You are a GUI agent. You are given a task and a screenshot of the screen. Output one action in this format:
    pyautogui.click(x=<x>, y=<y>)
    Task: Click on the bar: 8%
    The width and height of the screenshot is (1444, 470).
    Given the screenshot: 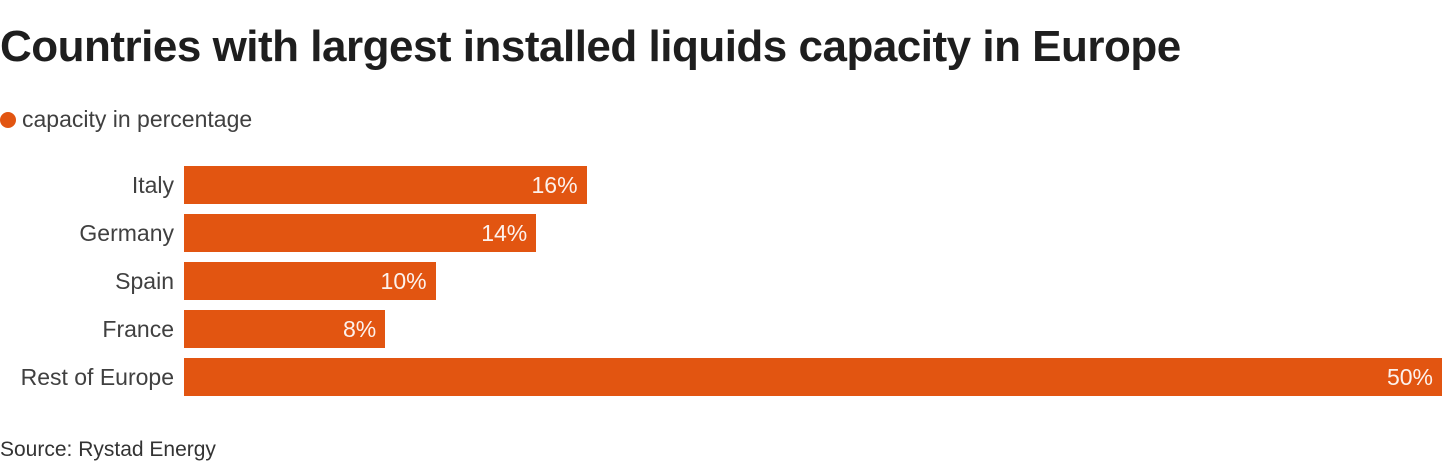 What is the action you would take?
    pyautogui.click(x=285, y=329)
    